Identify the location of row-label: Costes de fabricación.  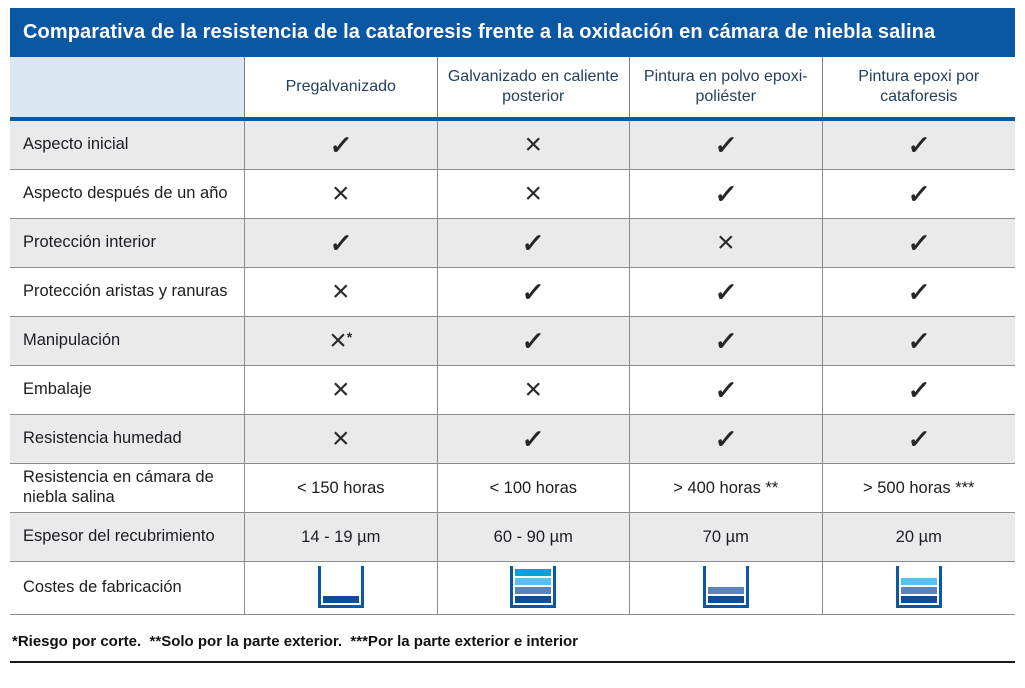
(127, 588).